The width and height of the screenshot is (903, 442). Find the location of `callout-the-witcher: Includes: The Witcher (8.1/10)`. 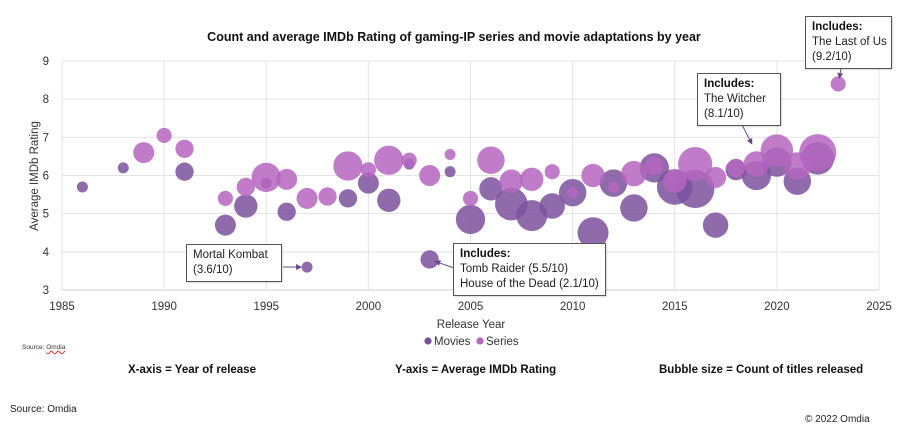

callout-the-witcher: Includes: The Witcher (8.1/10) is located at coordinates (739, 99).